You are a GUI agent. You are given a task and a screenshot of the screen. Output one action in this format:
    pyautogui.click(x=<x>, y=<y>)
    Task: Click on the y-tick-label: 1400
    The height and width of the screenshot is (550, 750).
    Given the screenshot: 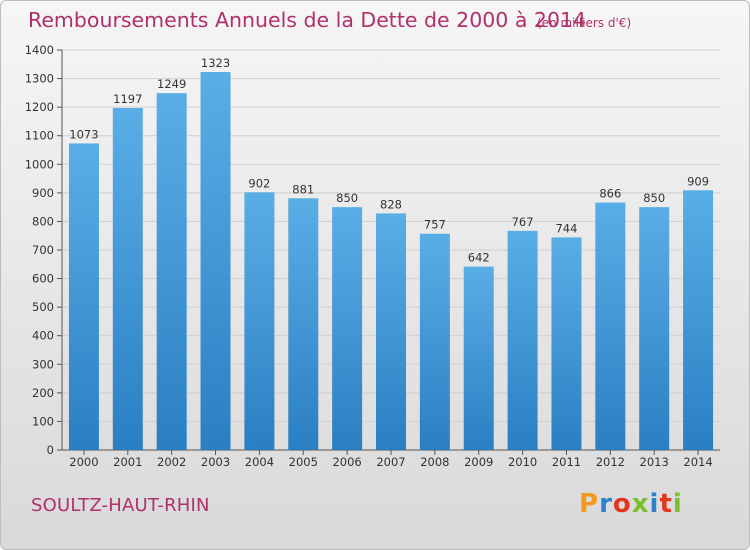 What is the action you would take?
    pyautogui.click(x=39, y=50)
    